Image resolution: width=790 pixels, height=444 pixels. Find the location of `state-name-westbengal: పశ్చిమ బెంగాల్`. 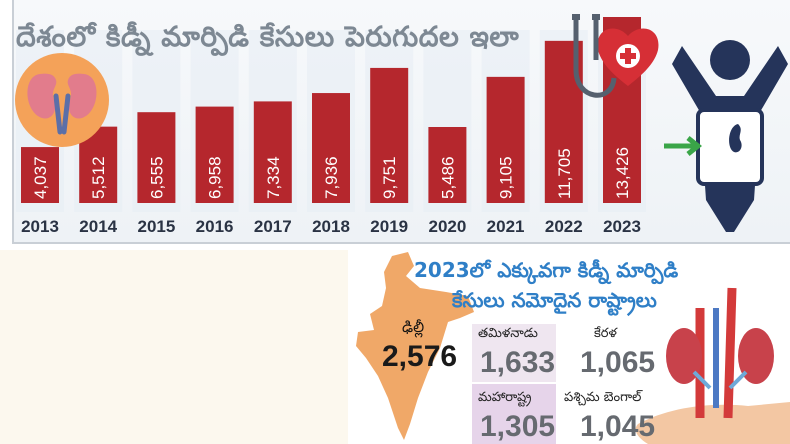

state-name-westbengal: పశ్చిమ బెంగాల్ is located at coordinates (603, 397).